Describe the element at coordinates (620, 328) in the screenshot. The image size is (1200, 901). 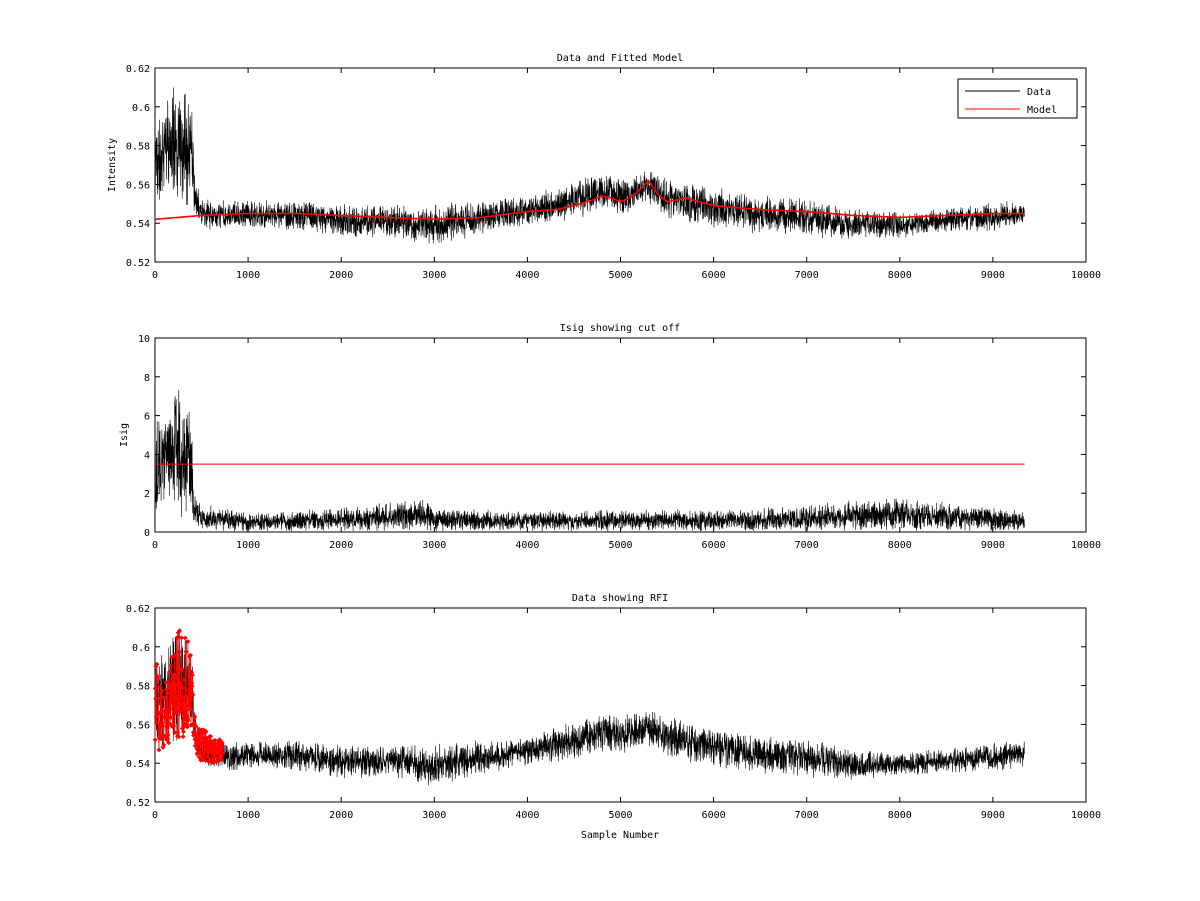
I see `chart-title: Isig showing cut off` at that location.